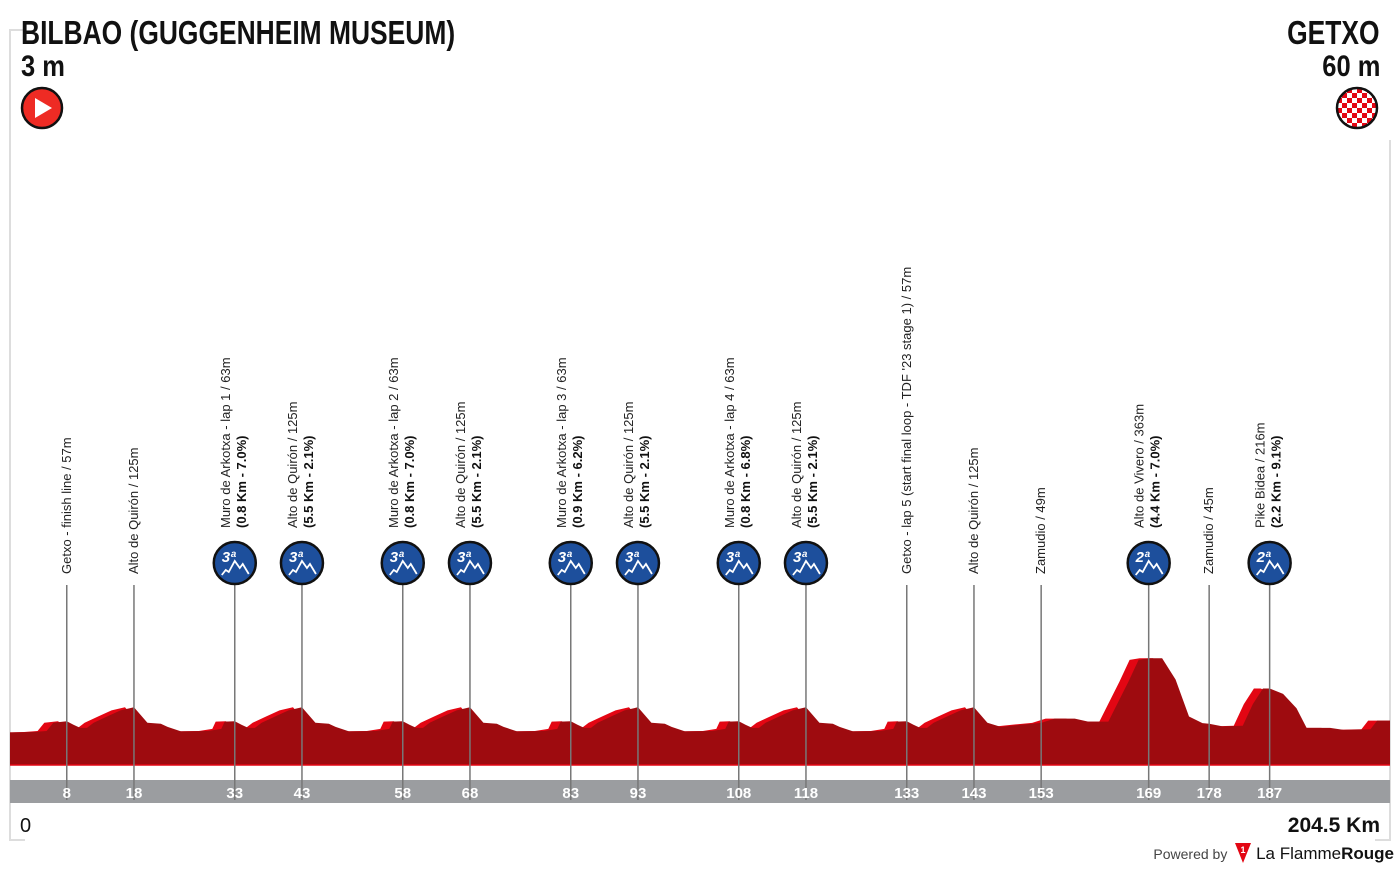 The width and height of the screenshot is (1400, 870). Describe the element at coordinates (906, 793) in the screenshot. I see `km-tick-label: 133` at that location.